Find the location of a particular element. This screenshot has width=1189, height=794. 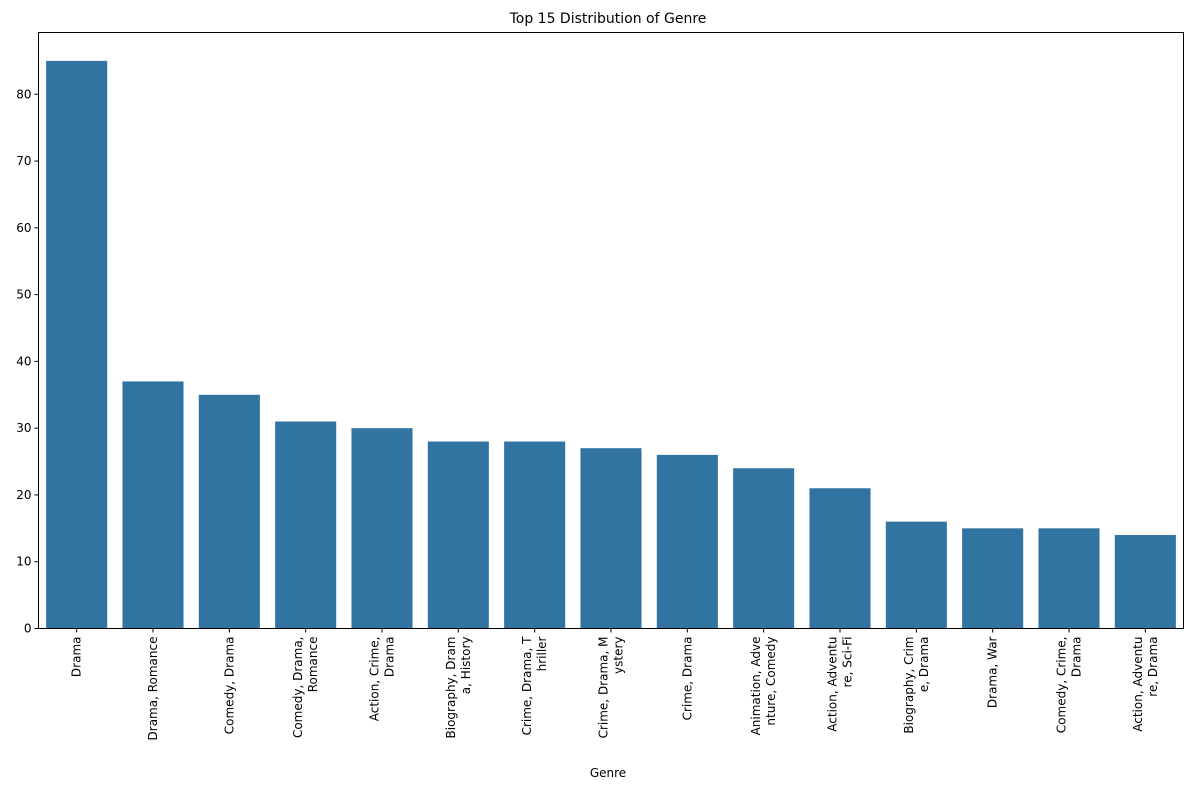

chart-title: Top 15 Distribution of Genre is located at coordinates (608, 19).